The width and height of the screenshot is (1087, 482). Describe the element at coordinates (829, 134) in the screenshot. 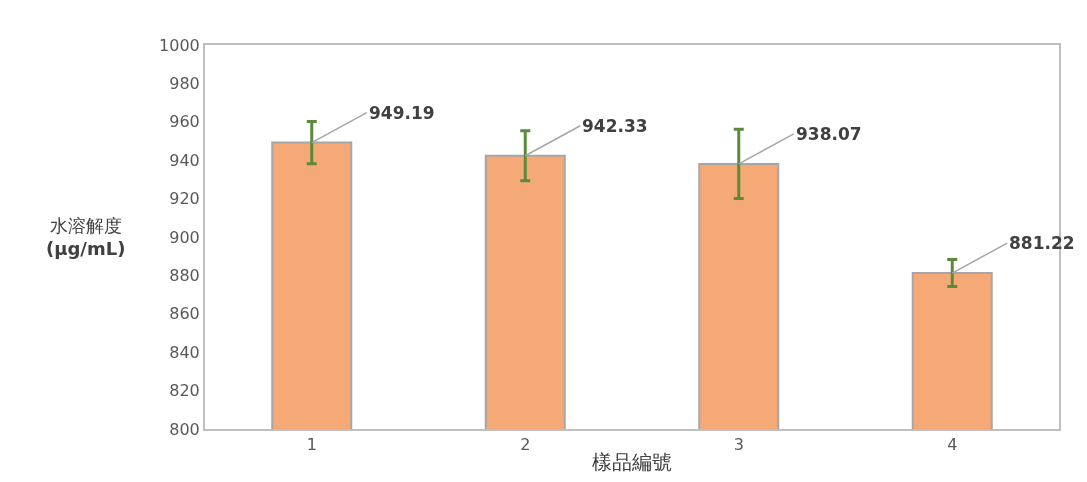

I see `data-label: 938.07` at that location.